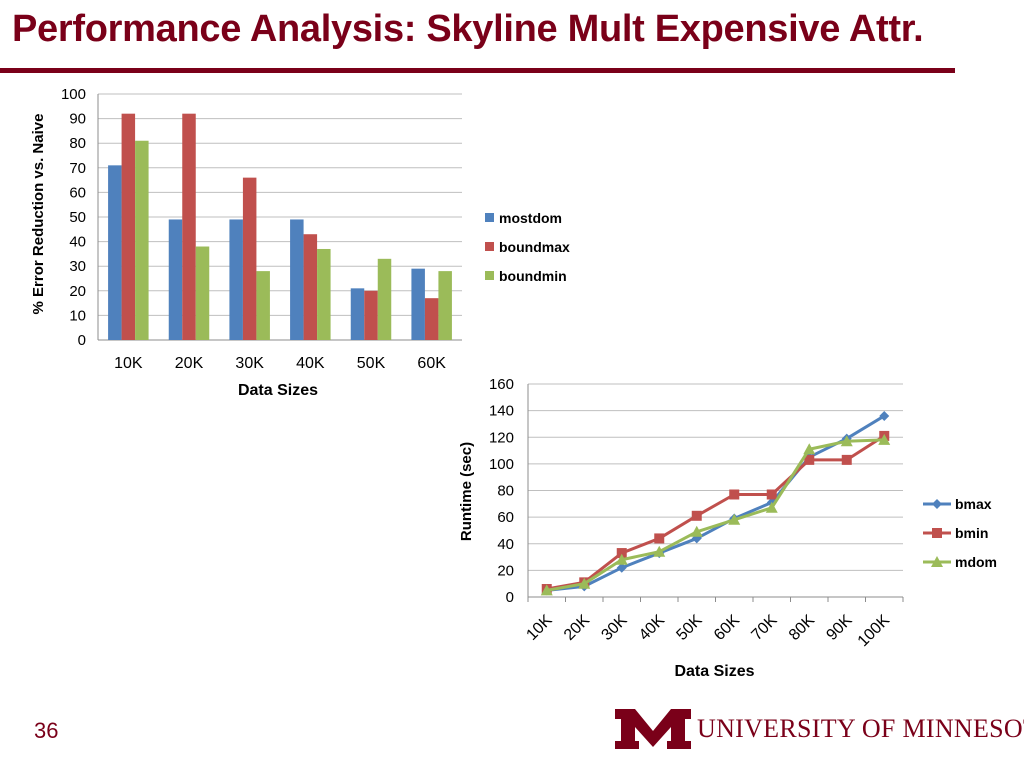 This screenshot has height=768, width=1024. Describe the element at coordinates (77, 266) in the screenshot. I see `y-tick-label: 30` at that location.